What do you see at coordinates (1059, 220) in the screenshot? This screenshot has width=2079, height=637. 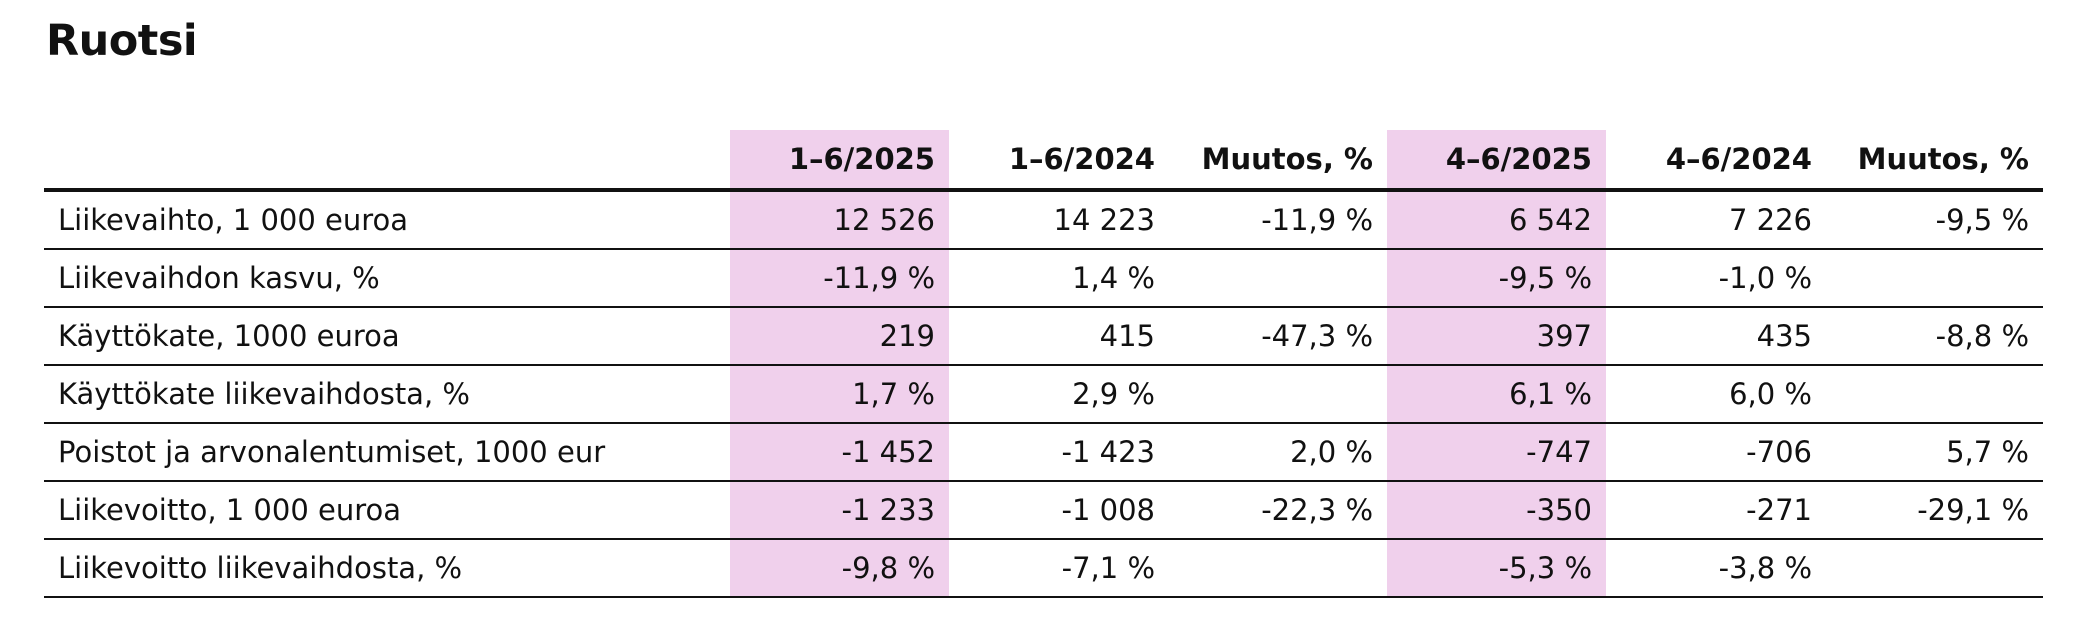 I see `cell-h1-2024: 14 223` at bounding box center [1059, 220].